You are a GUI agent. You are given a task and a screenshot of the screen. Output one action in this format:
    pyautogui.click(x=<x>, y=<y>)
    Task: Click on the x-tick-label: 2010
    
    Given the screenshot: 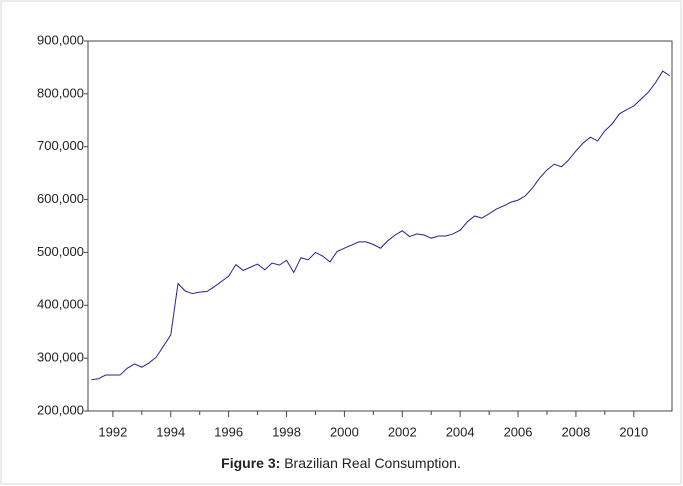 What is the action you would take?
    pyautogui.click(x=633, y=431)
    